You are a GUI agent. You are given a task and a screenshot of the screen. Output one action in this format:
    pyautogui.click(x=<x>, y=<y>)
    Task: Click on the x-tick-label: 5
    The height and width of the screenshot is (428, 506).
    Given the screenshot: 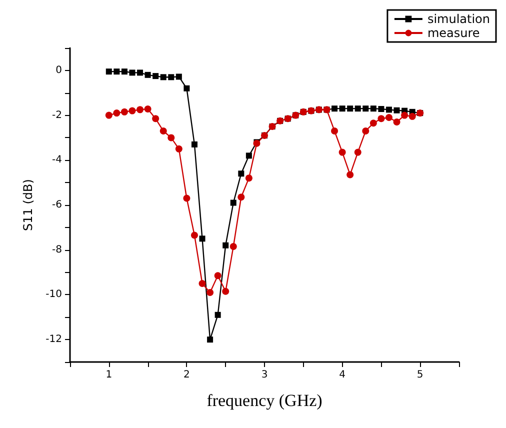 What is the action you would take?
    pyautogui.click(x=420, y=375)
    